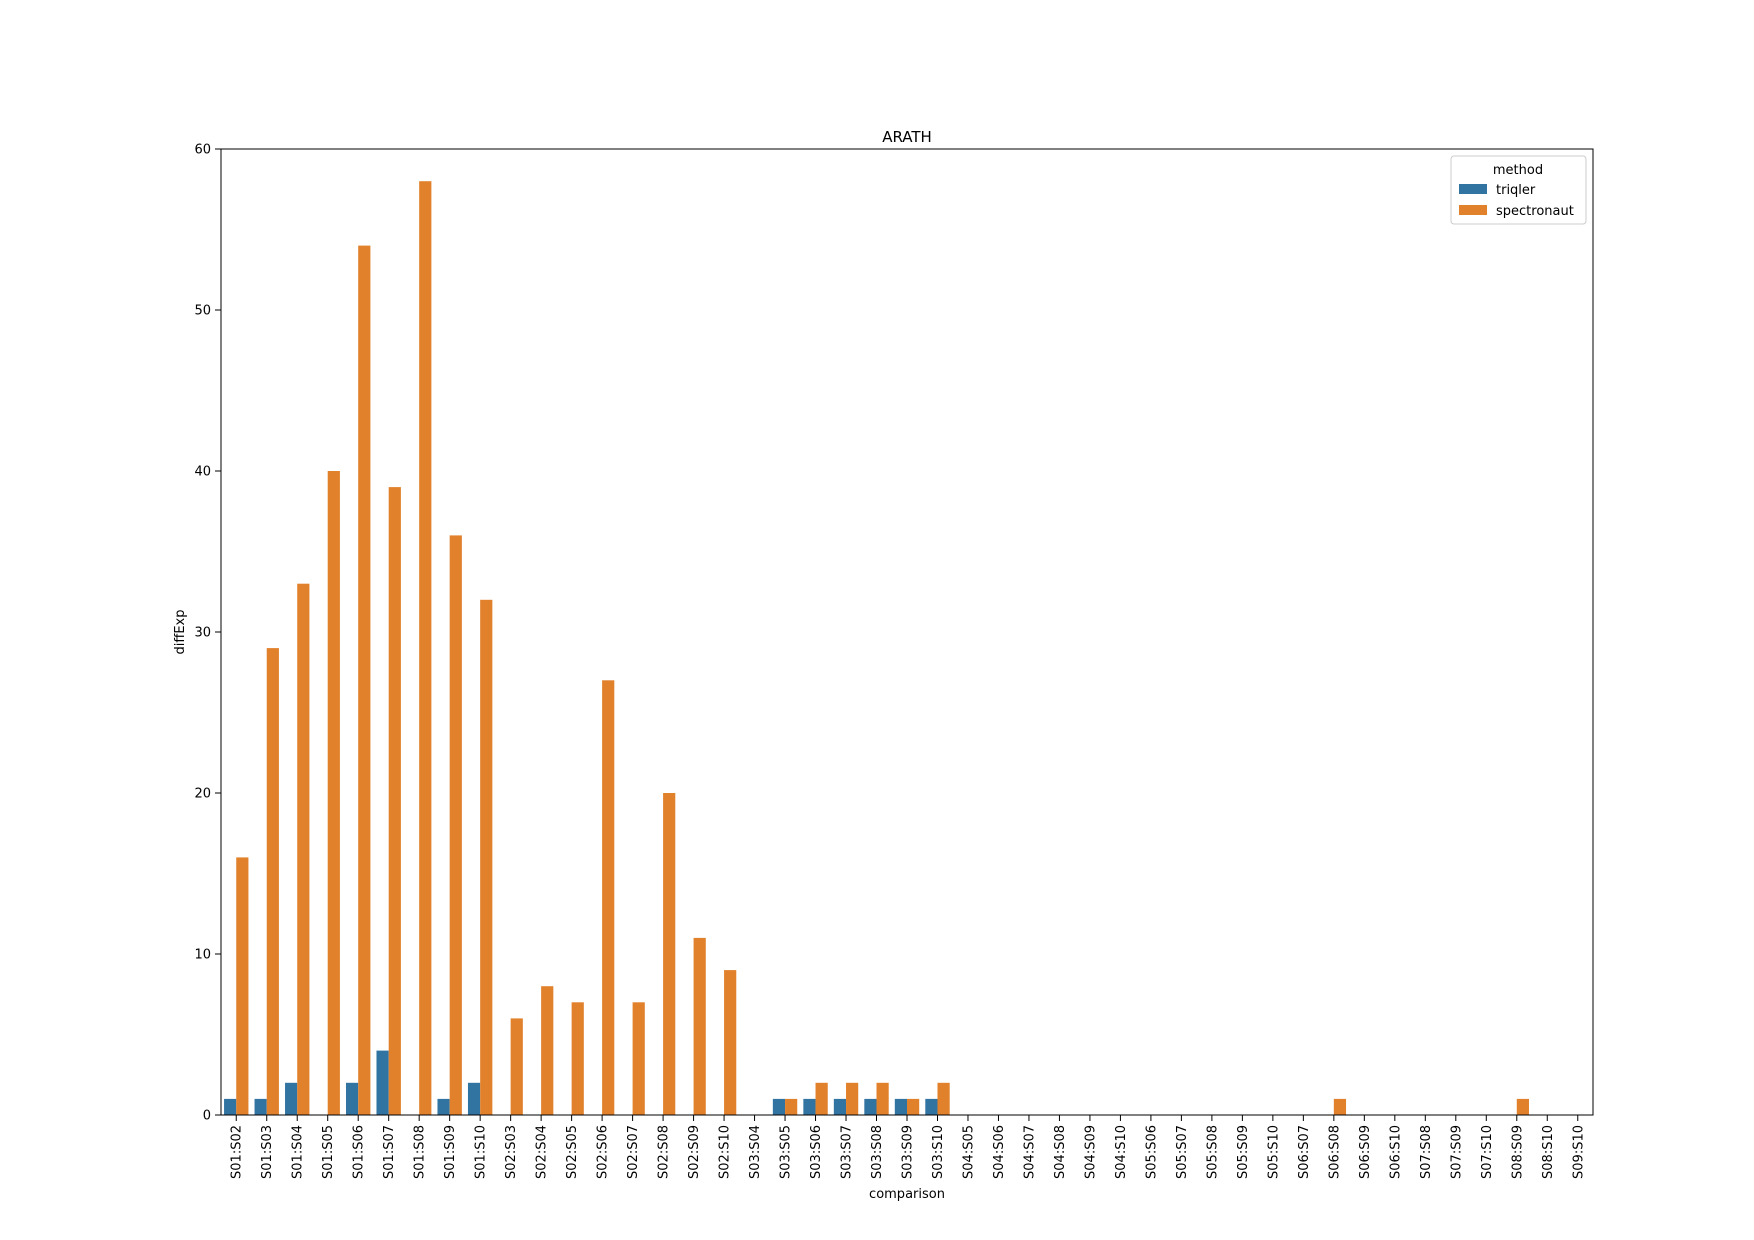 The width and height of the screenshot is (1754, 1240). Describe the element at coordinates (900, 1106) in the screenshot. I see `bar-triqler-s03-s09` at that location.